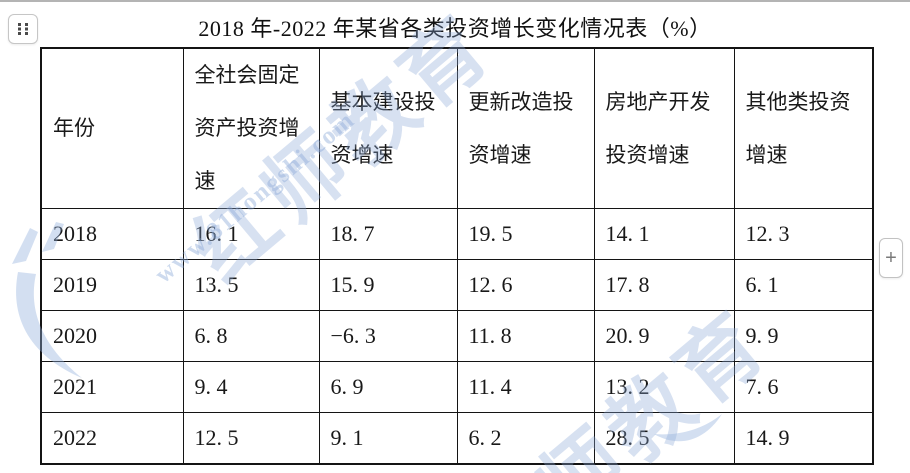 This screenshot has width=910, height=473. Describe the element at coordinates (525, 128) in the screenshot. I see `header-cell-renovation: 更新改造投 资增速` at that location.